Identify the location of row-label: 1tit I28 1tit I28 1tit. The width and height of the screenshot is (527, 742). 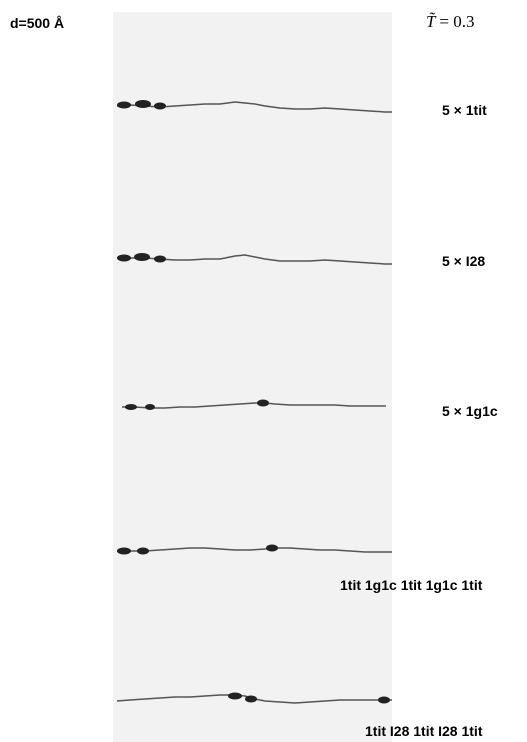
(424, 731).